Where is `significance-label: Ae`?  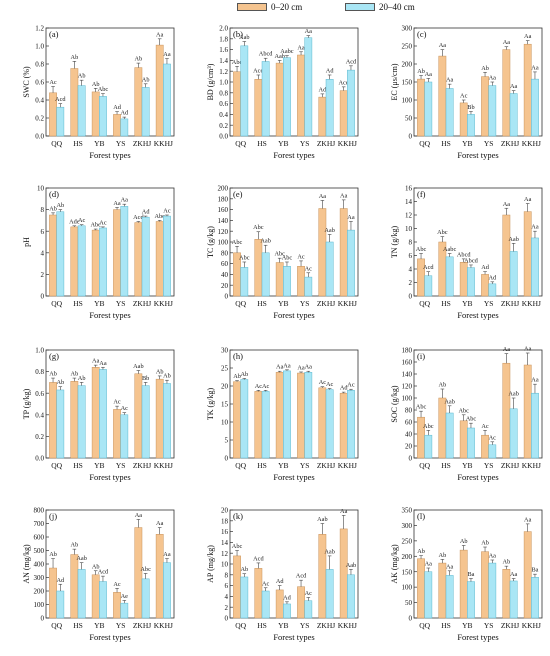
significance-label: Ae is located at coordinates (125, 596).